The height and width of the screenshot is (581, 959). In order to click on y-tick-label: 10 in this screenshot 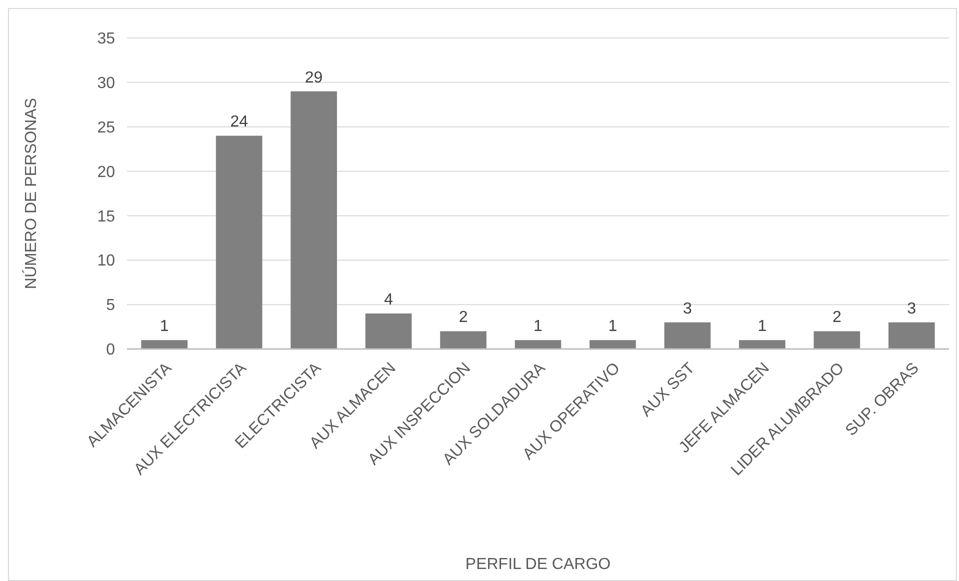, I will do `click(106, 261)`.